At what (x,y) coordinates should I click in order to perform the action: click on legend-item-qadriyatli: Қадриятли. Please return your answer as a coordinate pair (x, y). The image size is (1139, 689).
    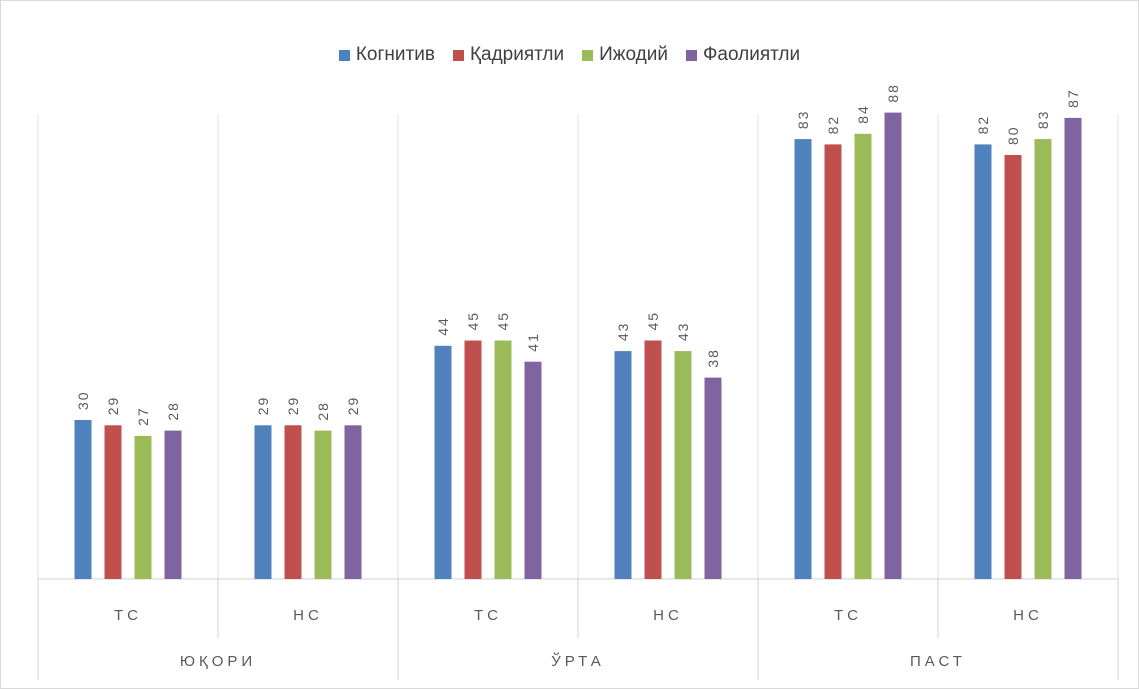
    Looking at the image, I should click on (508, 55).